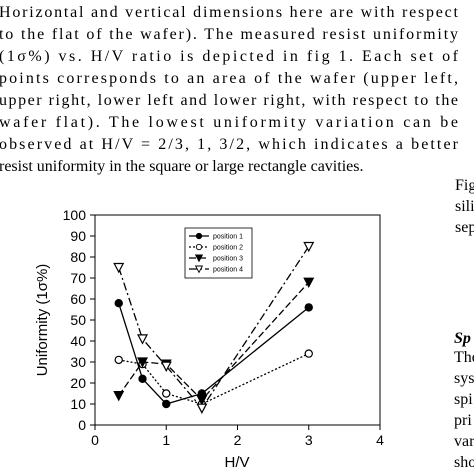  I want to click on side-text: sho, so click(464, 462).